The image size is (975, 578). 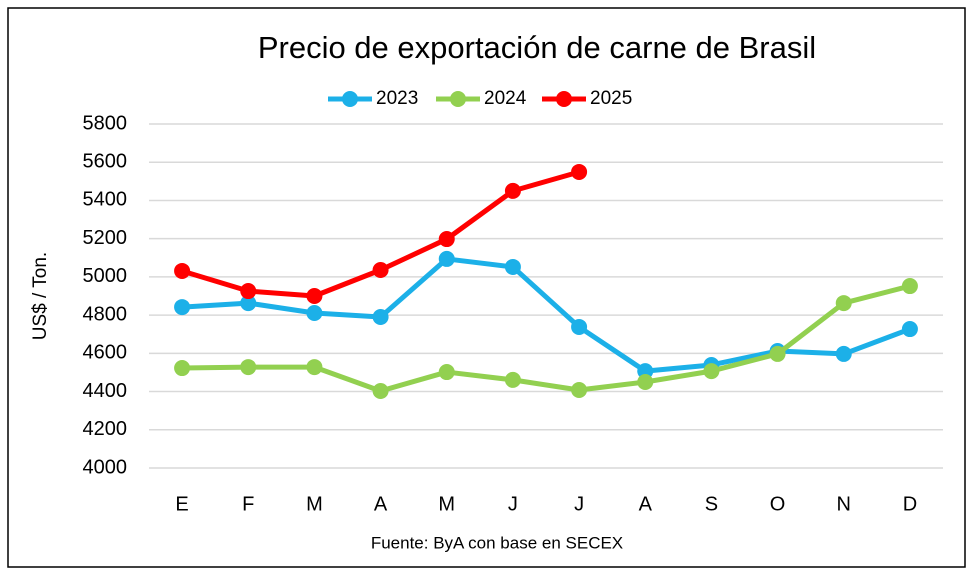 What do you see at coordinates (537, 47) in the screenshot?
I see `chart-title: Precio de exportación de carne de Brasil` at bounding box center [537, 47].